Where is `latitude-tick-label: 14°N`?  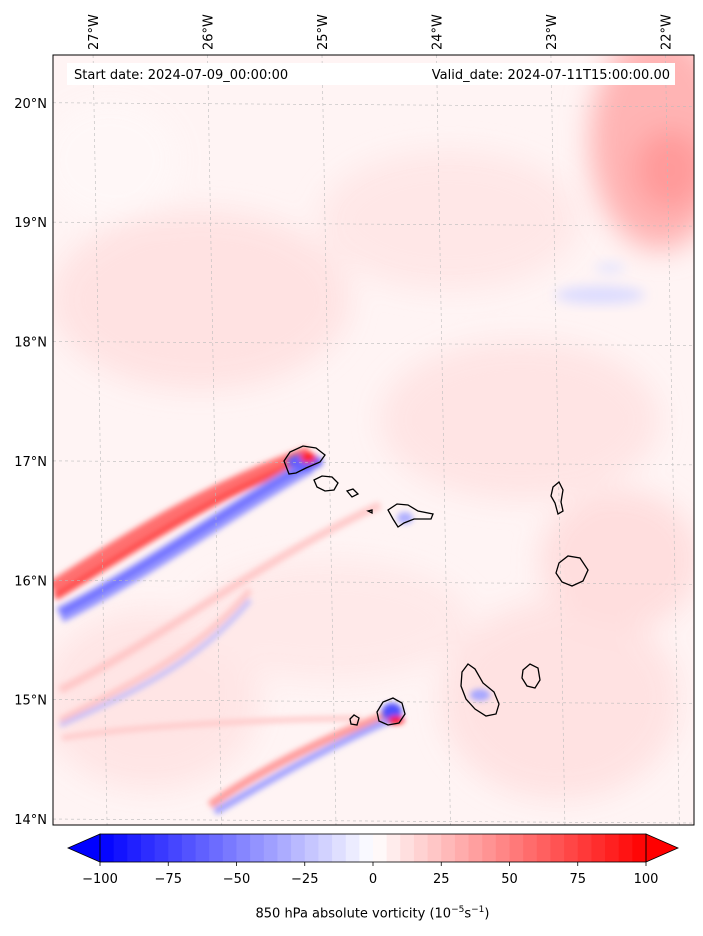
latitude-tick-label: 14°N is located at coordinates (30, 820).